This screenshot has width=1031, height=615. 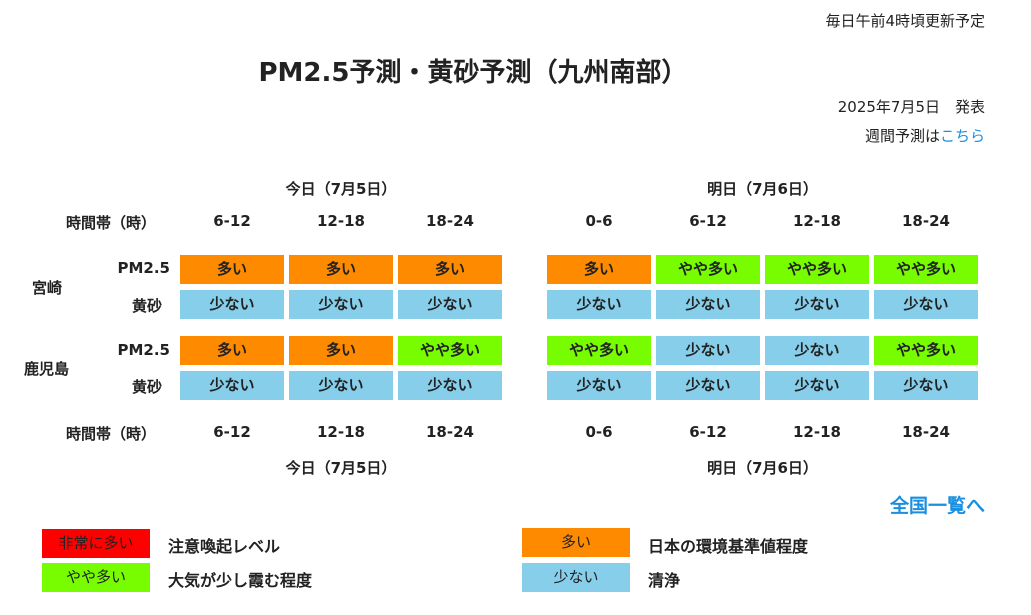 What do you see at coordinates (240, 580) in the screenshot?
I see `legend-desc-slightly-many: 大気が少し霞む程度` at bounding box center [240, 580].